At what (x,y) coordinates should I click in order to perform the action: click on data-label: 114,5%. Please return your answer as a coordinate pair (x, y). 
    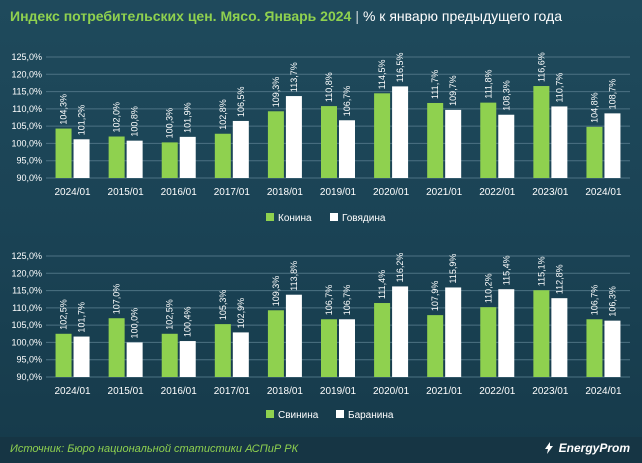
    Looking at the image, I should click on (382, 74).